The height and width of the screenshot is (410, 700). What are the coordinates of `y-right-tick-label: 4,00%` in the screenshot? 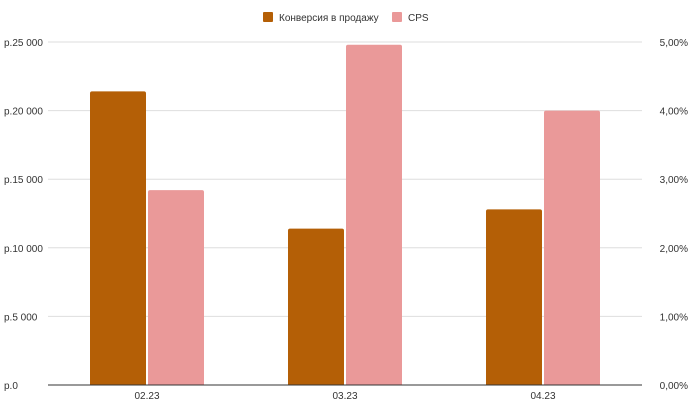 It's located at (674, 112).